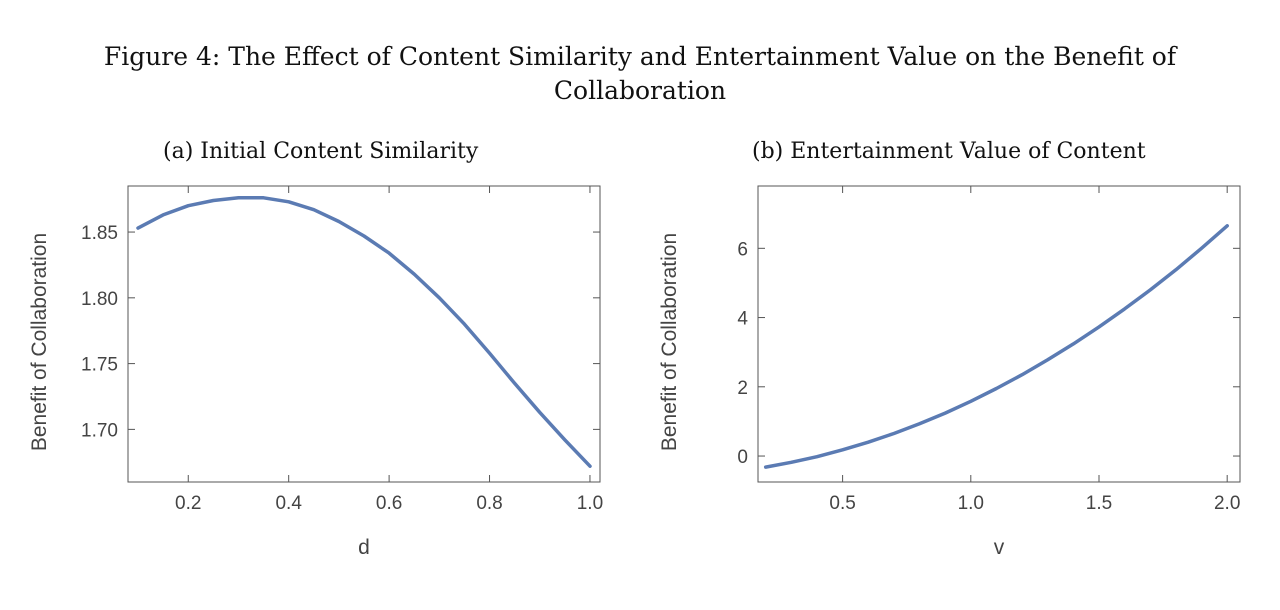 This screenshot has height=610, width=1280. What do you see at coordinates (389, 503) in the screenshot?
I see `chart-a-xtick-label: 0.6` at bounding box center [389, 503].